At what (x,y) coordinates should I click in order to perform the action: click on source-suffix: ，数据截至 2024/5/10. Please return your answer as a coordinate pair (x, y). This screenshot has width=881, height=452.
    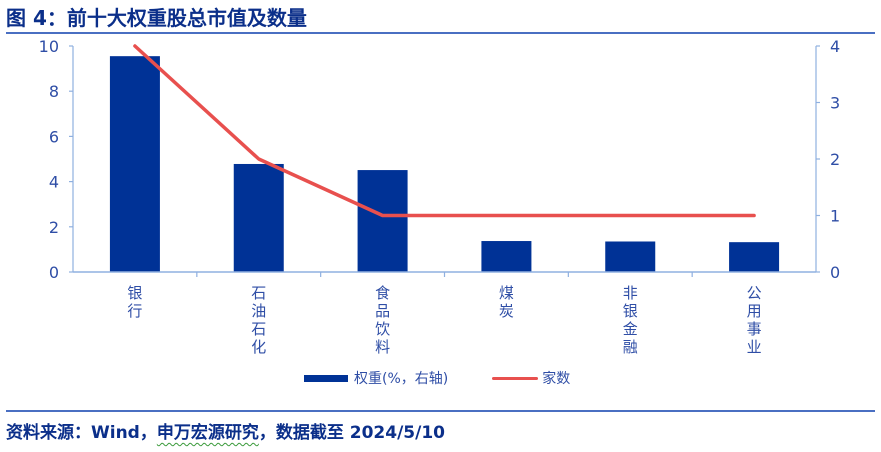
    Looking at the image, I should click on (351, 433).